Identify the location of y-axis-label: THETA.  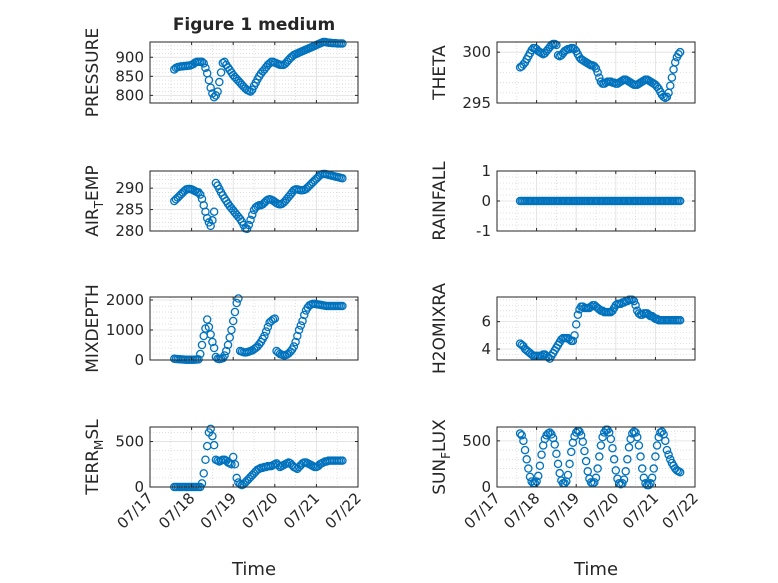
(440, 73).